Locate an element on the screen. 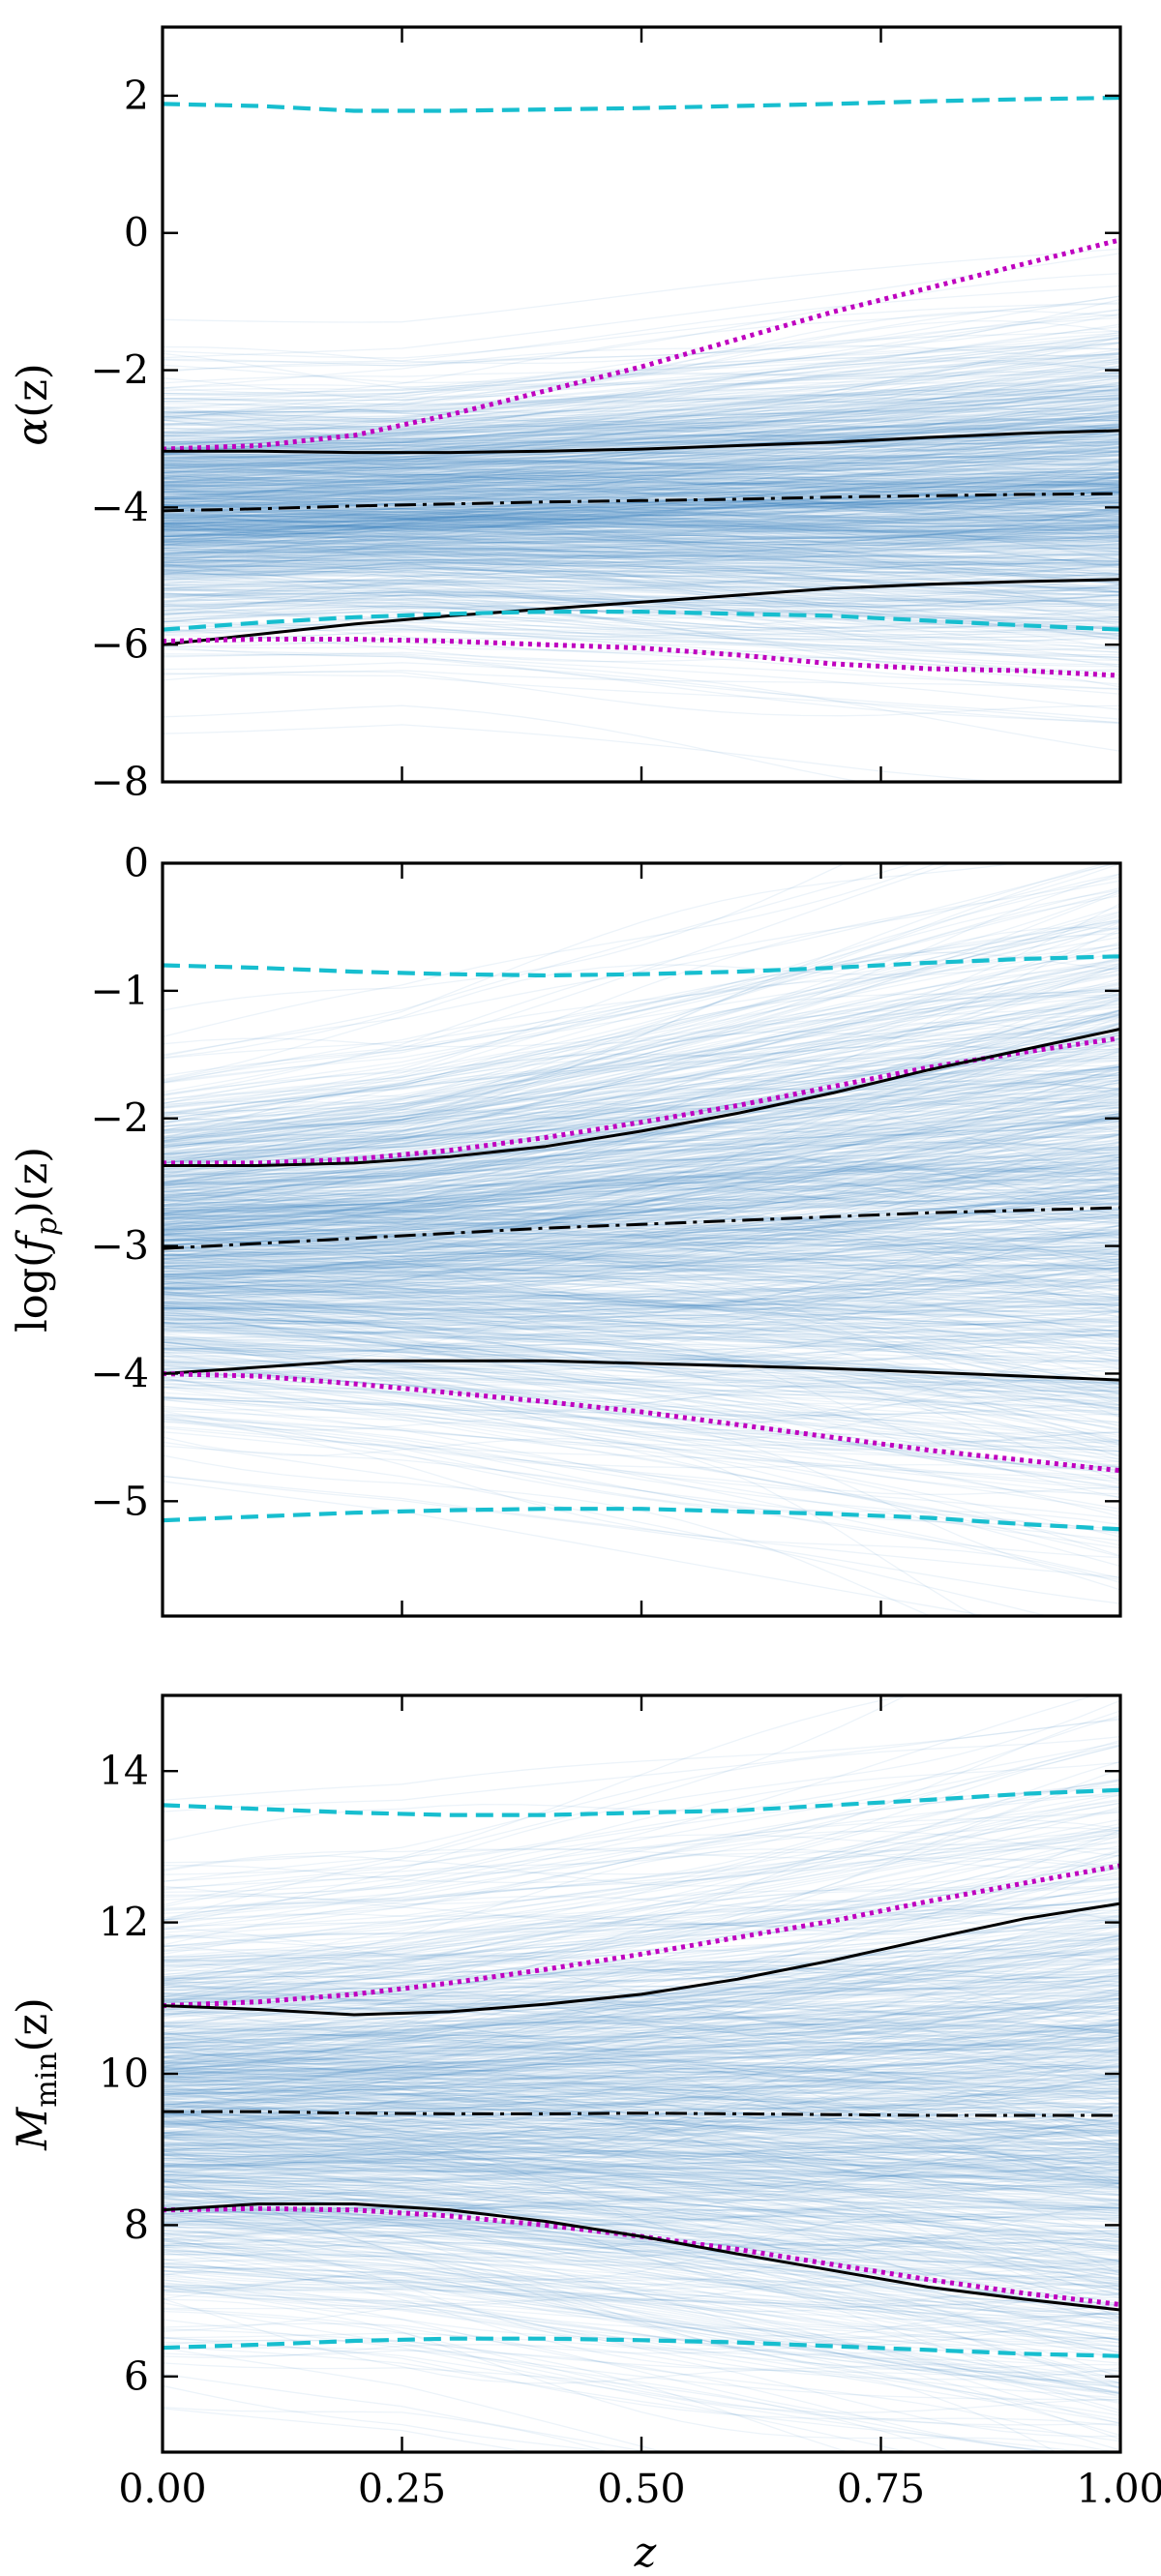 Image resolution: width=1161 pixels, height=2576 pixels. series-lower-inner is located at coordinates (641, 612).